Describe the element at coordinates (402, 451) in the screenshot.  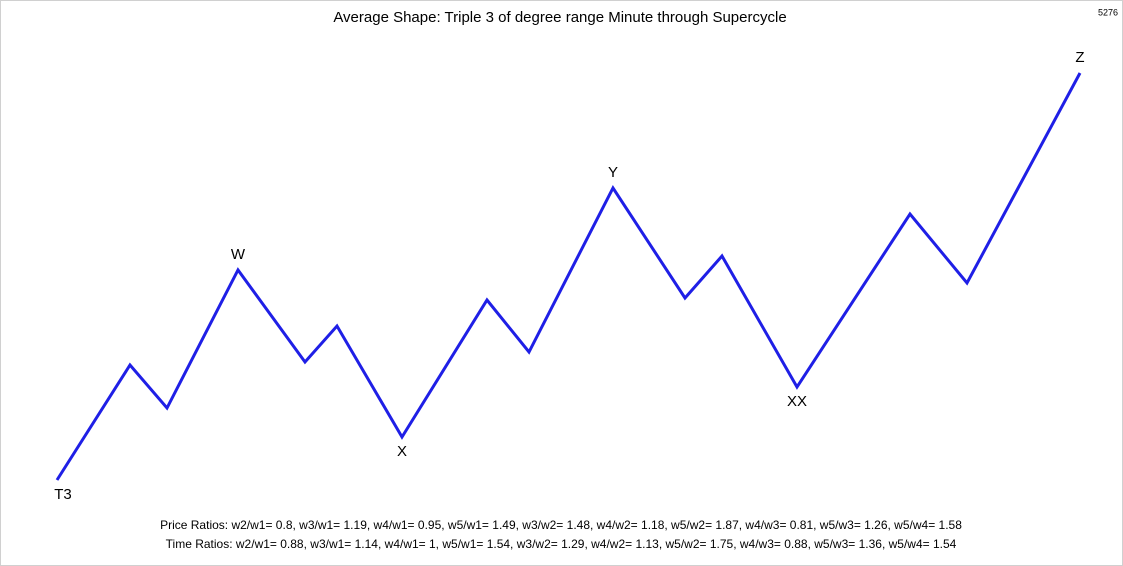
I see `wave-label: X` at that location.